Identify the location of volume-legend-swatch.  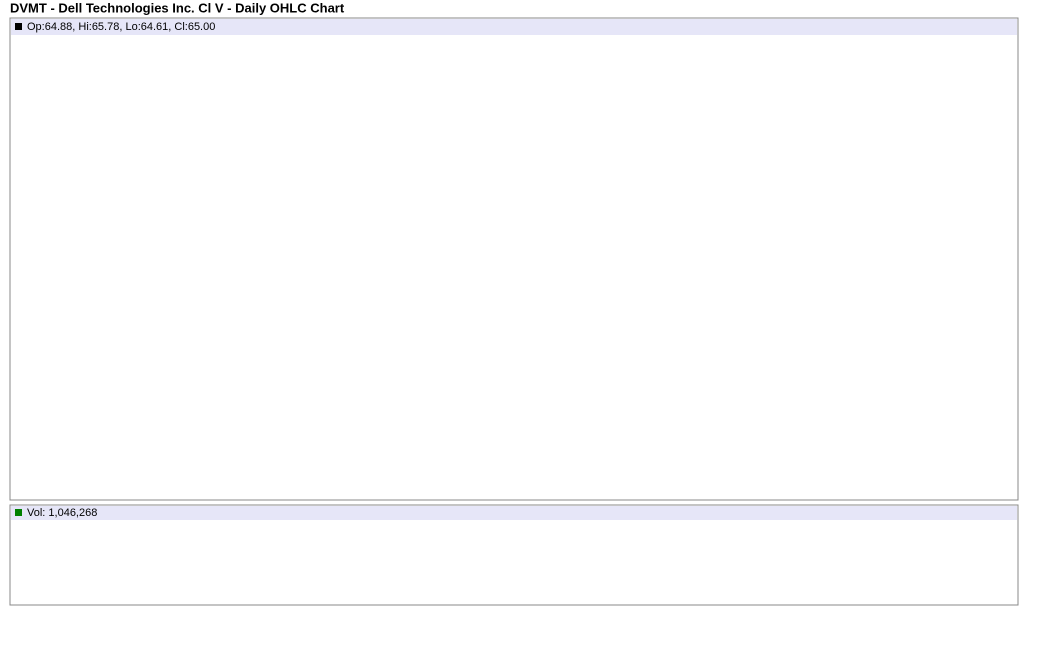
(18, 512).